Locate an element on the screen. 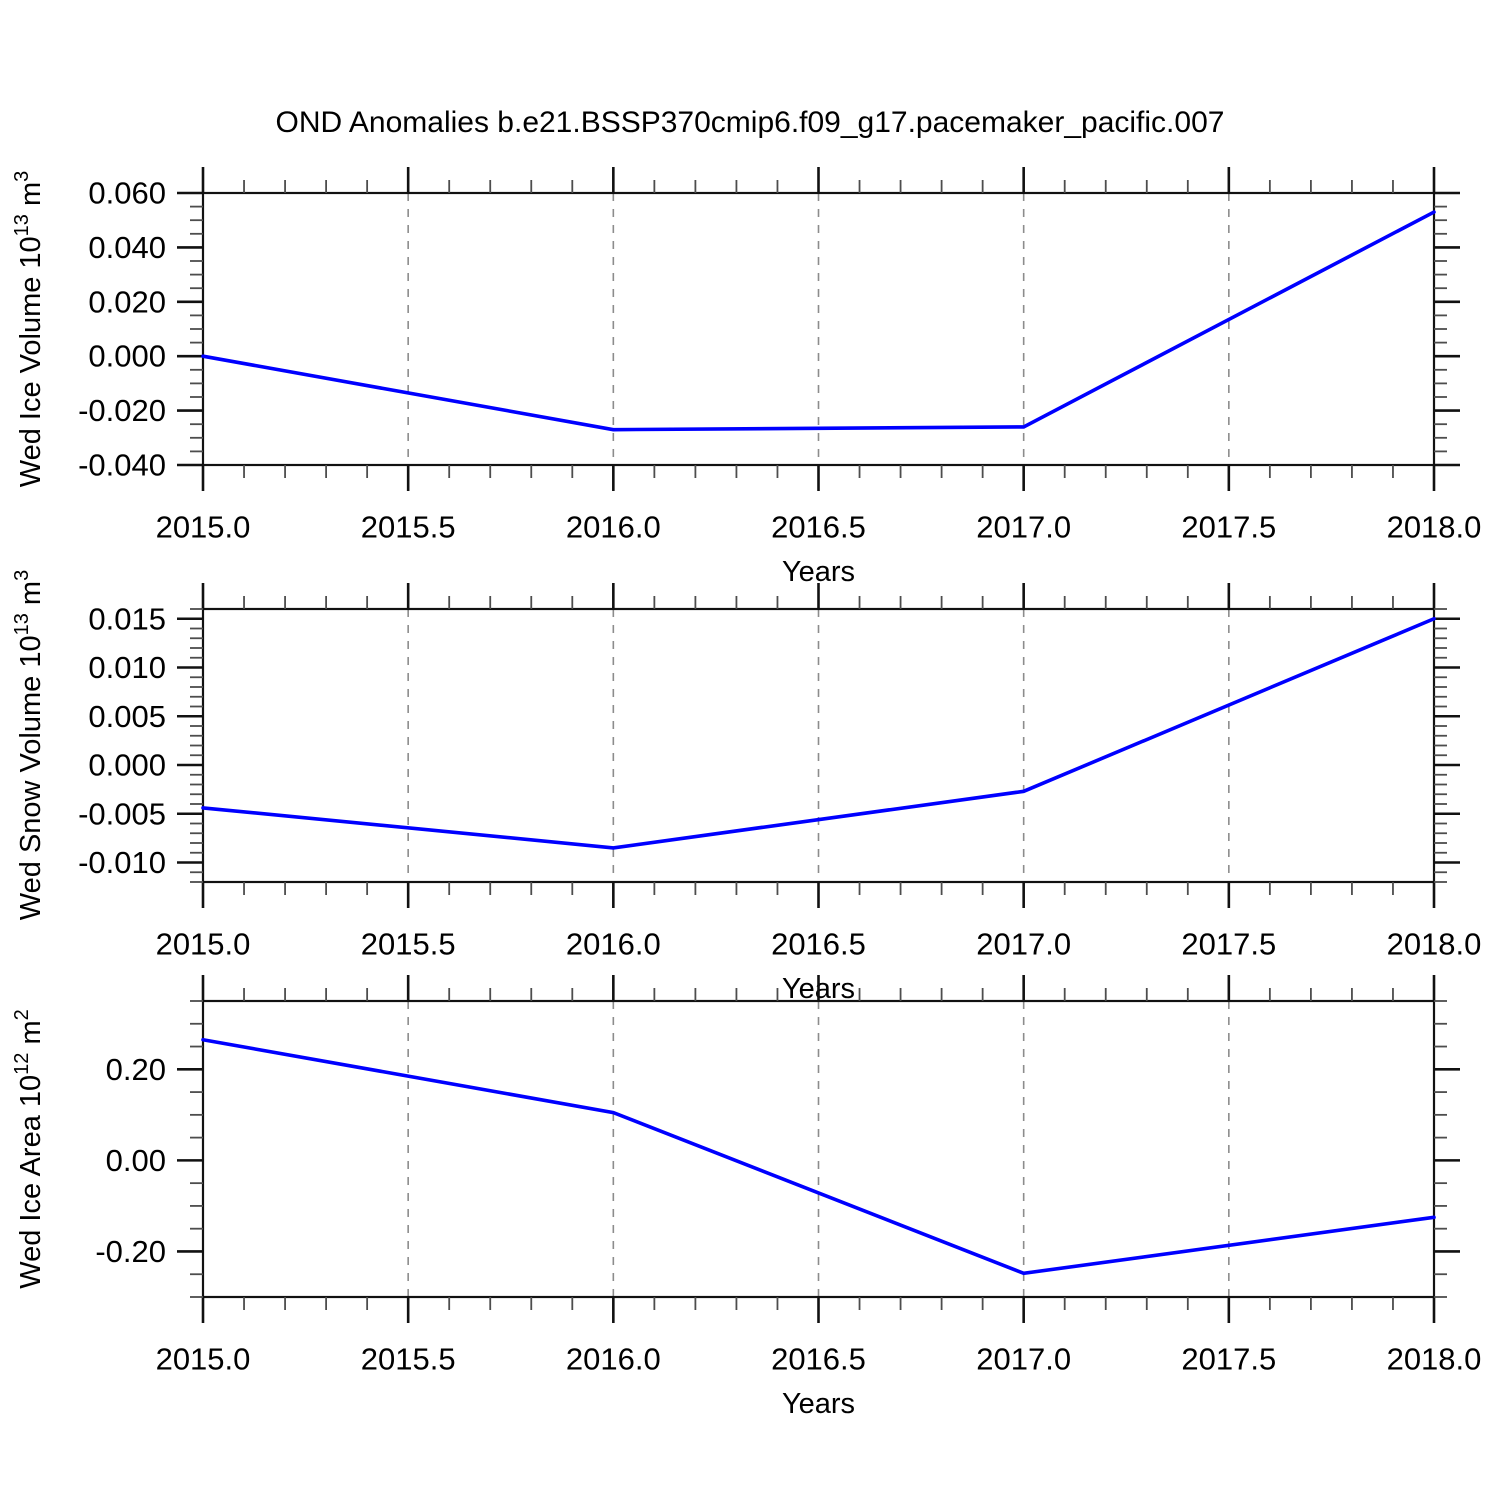 The width and height of the screenshot is (1500, 1500). y-axis-title-ice-volume: Wed Ice Volume 1013 m3 is located at coordinates (29, 329).